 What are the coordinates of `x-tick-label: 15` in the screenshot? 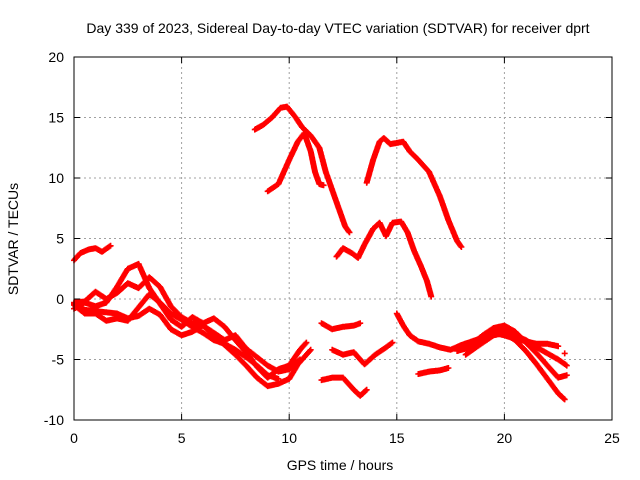 It's located at (397, 438).